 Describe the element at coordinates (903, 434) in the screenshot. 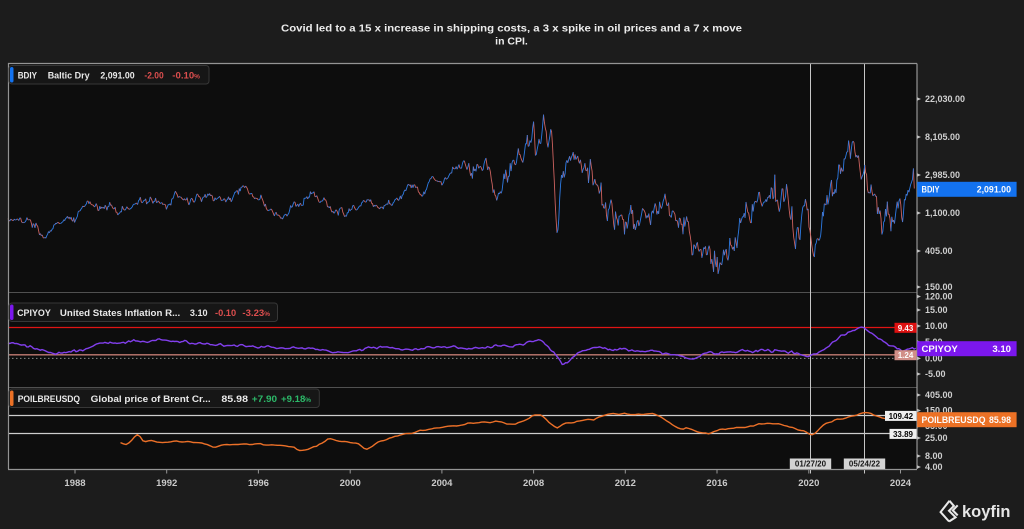

I see `svg-text: 33.89` at that location.